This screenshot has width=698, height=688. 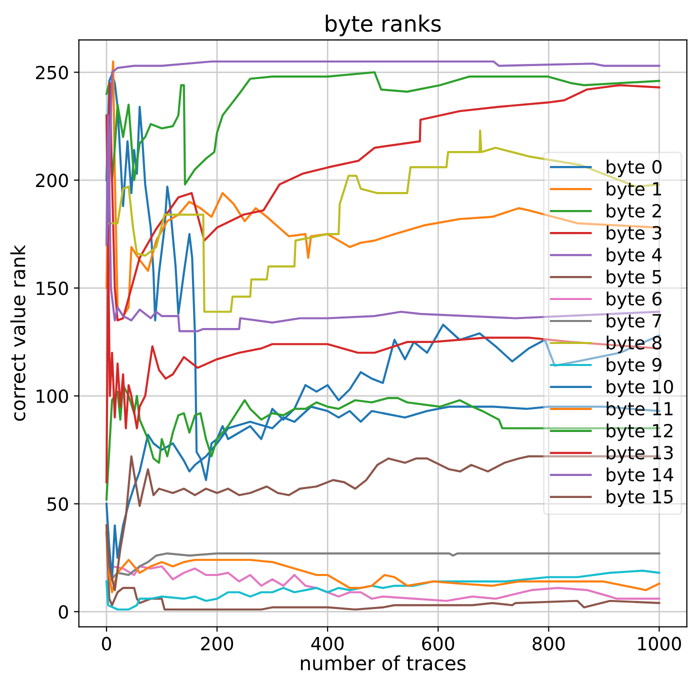 I want to click on legend-label: byte 15, so click(x=639, y=498).